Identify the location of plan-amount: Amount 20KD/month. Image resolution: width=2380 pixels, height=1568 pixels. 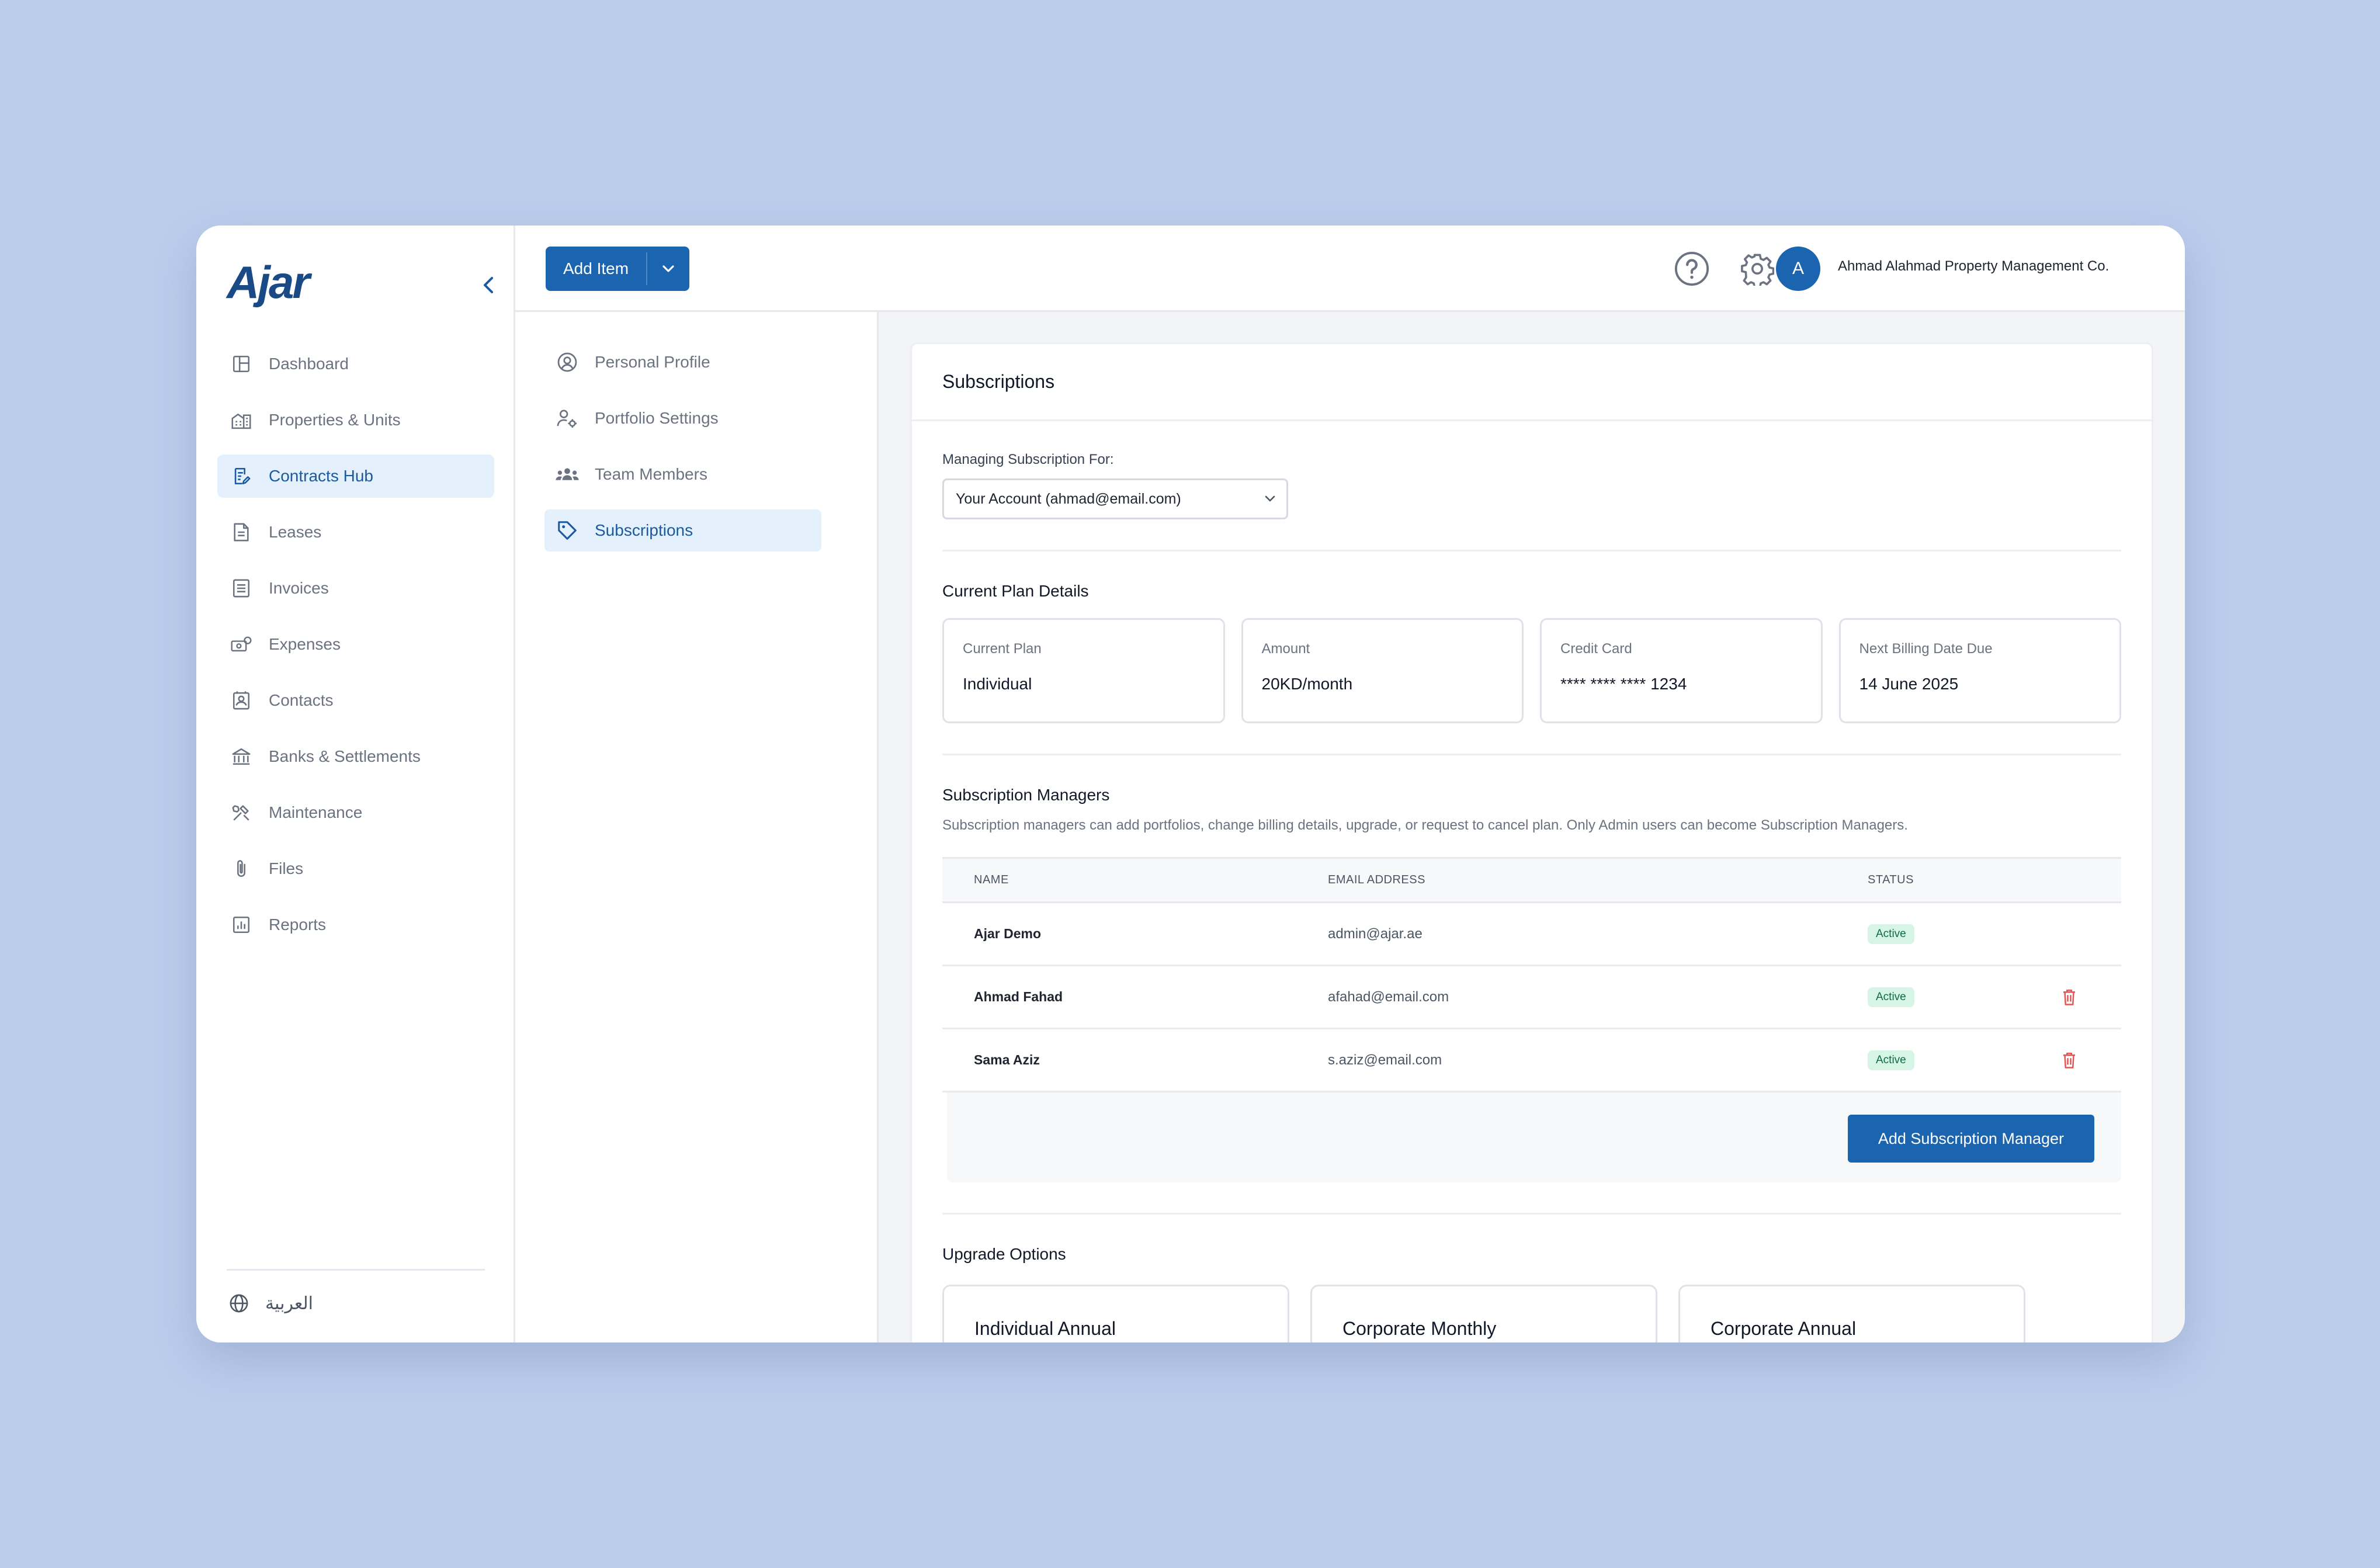
(1382, 670).